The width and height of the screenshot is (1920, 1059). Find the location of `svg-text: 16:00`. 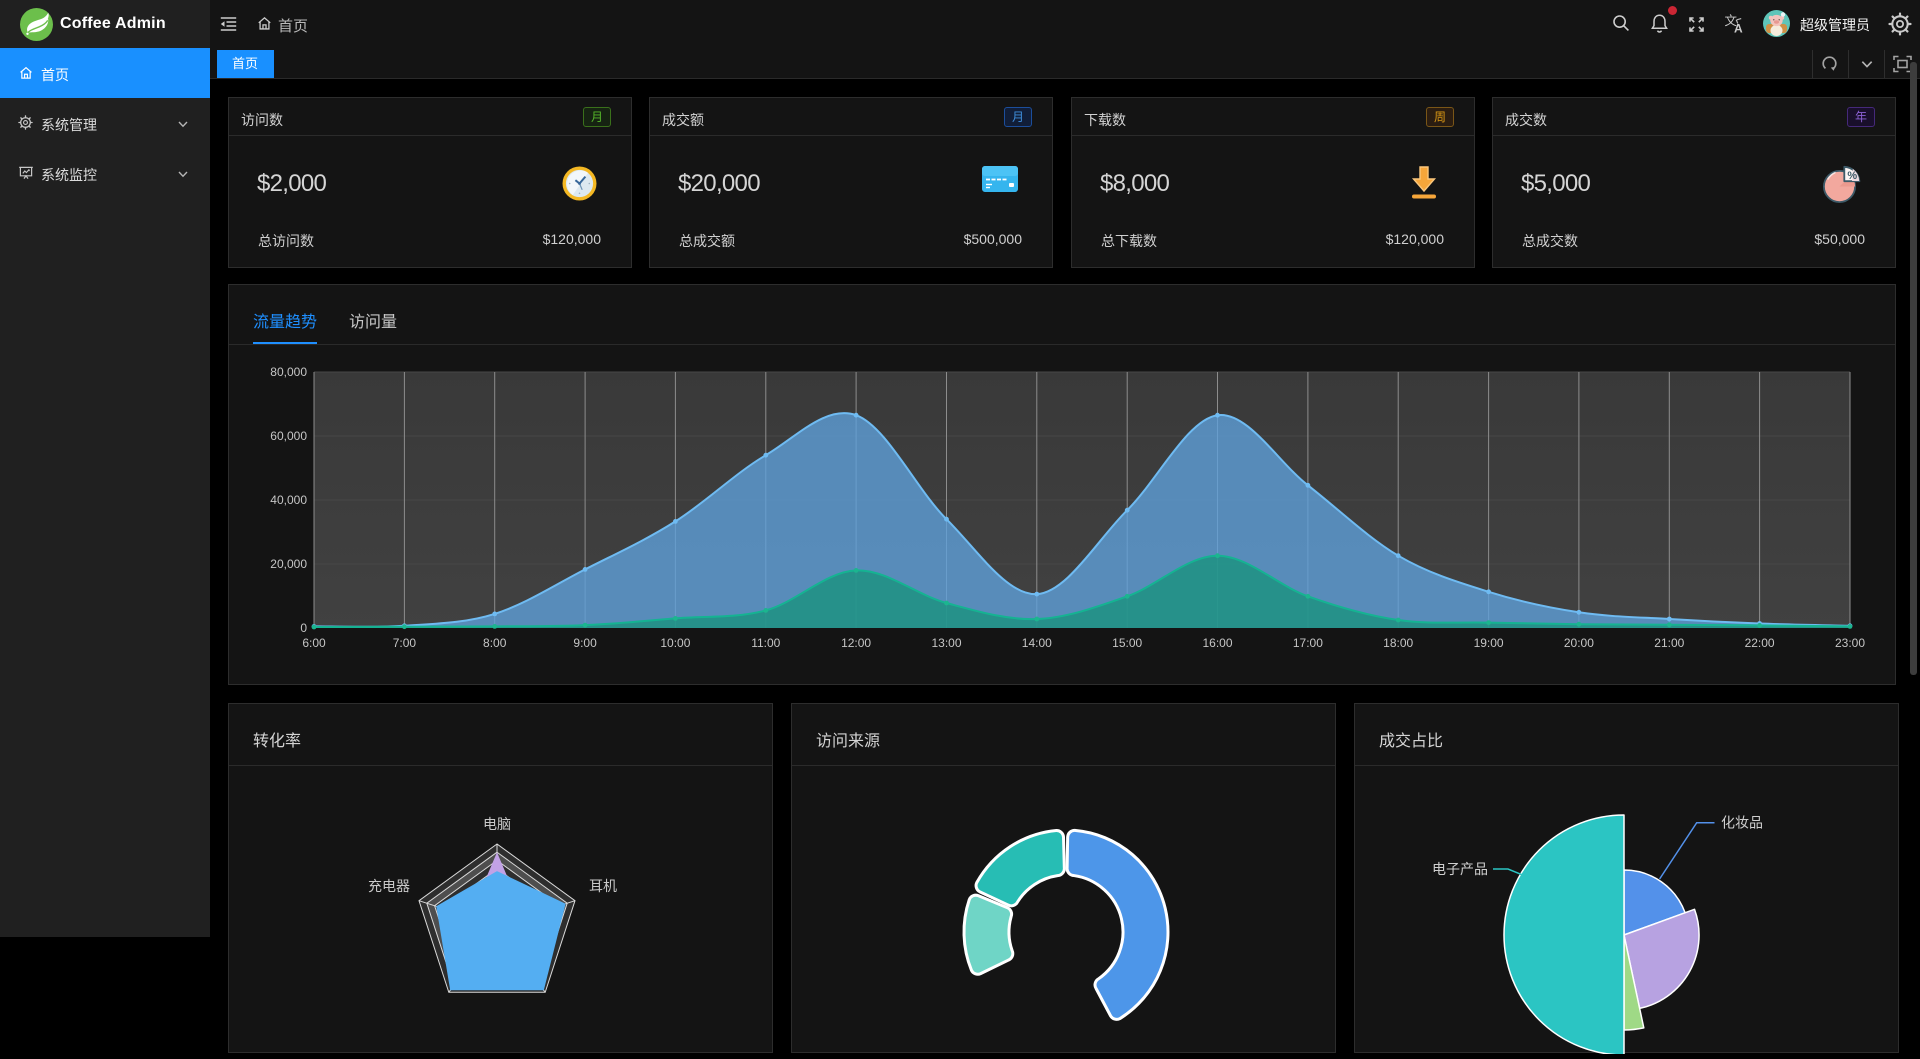

svg-text: 16:00 is located at coordinates (1217, 643).